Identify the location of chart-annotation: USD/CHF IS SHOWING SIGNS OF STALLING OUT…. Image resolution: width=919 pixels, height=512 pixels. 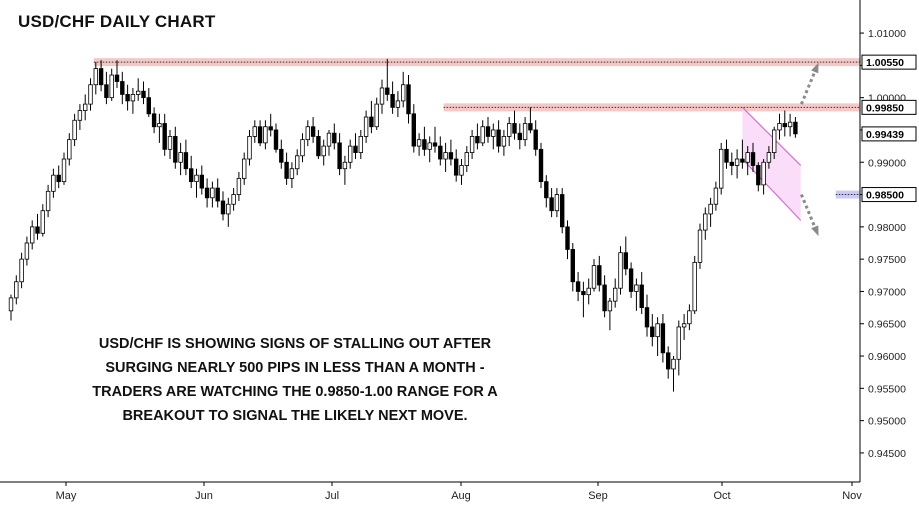
(295, 380).